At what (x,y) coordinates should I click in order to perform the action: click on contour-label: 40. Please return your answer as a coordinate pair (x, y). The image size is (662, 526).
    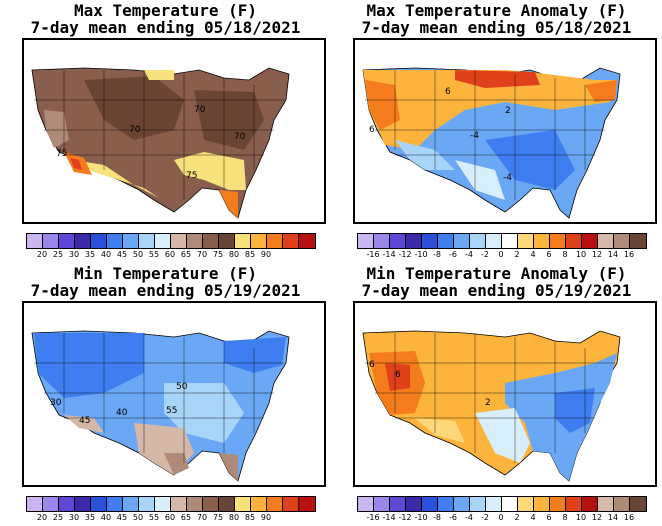
    Looking at the image, I should click on (122, 413).